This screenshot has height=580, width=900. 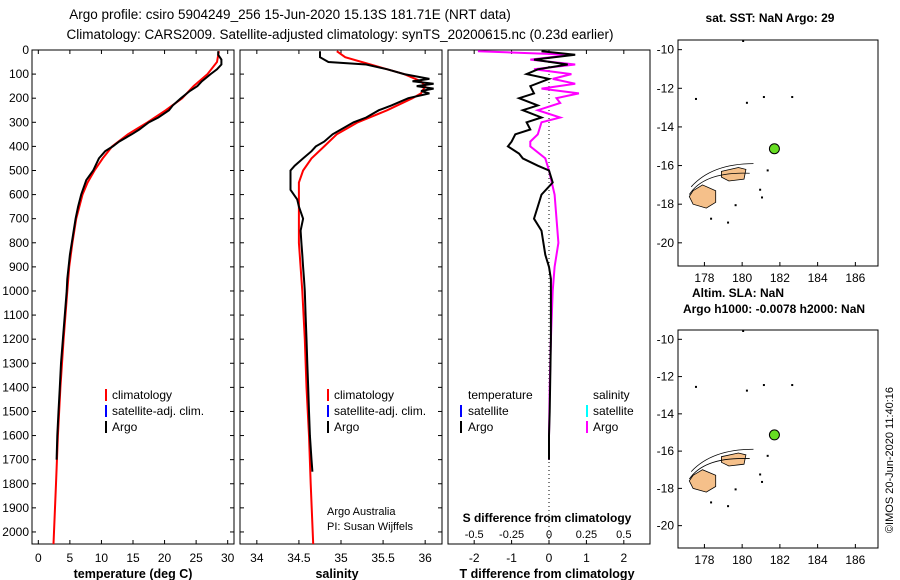 I want to click on y-tick-label: 700, so click(x=19, y=219).